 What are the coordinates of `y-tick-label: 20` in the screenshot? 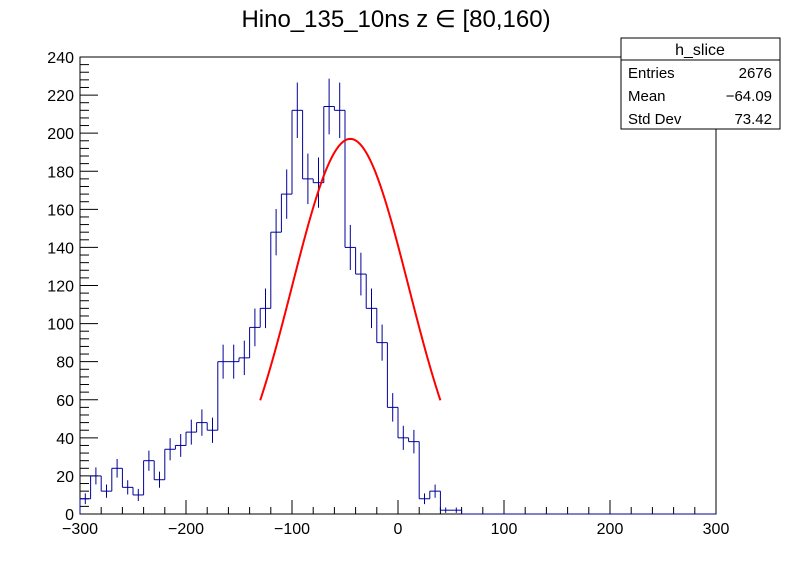 It's located at (65, 477).